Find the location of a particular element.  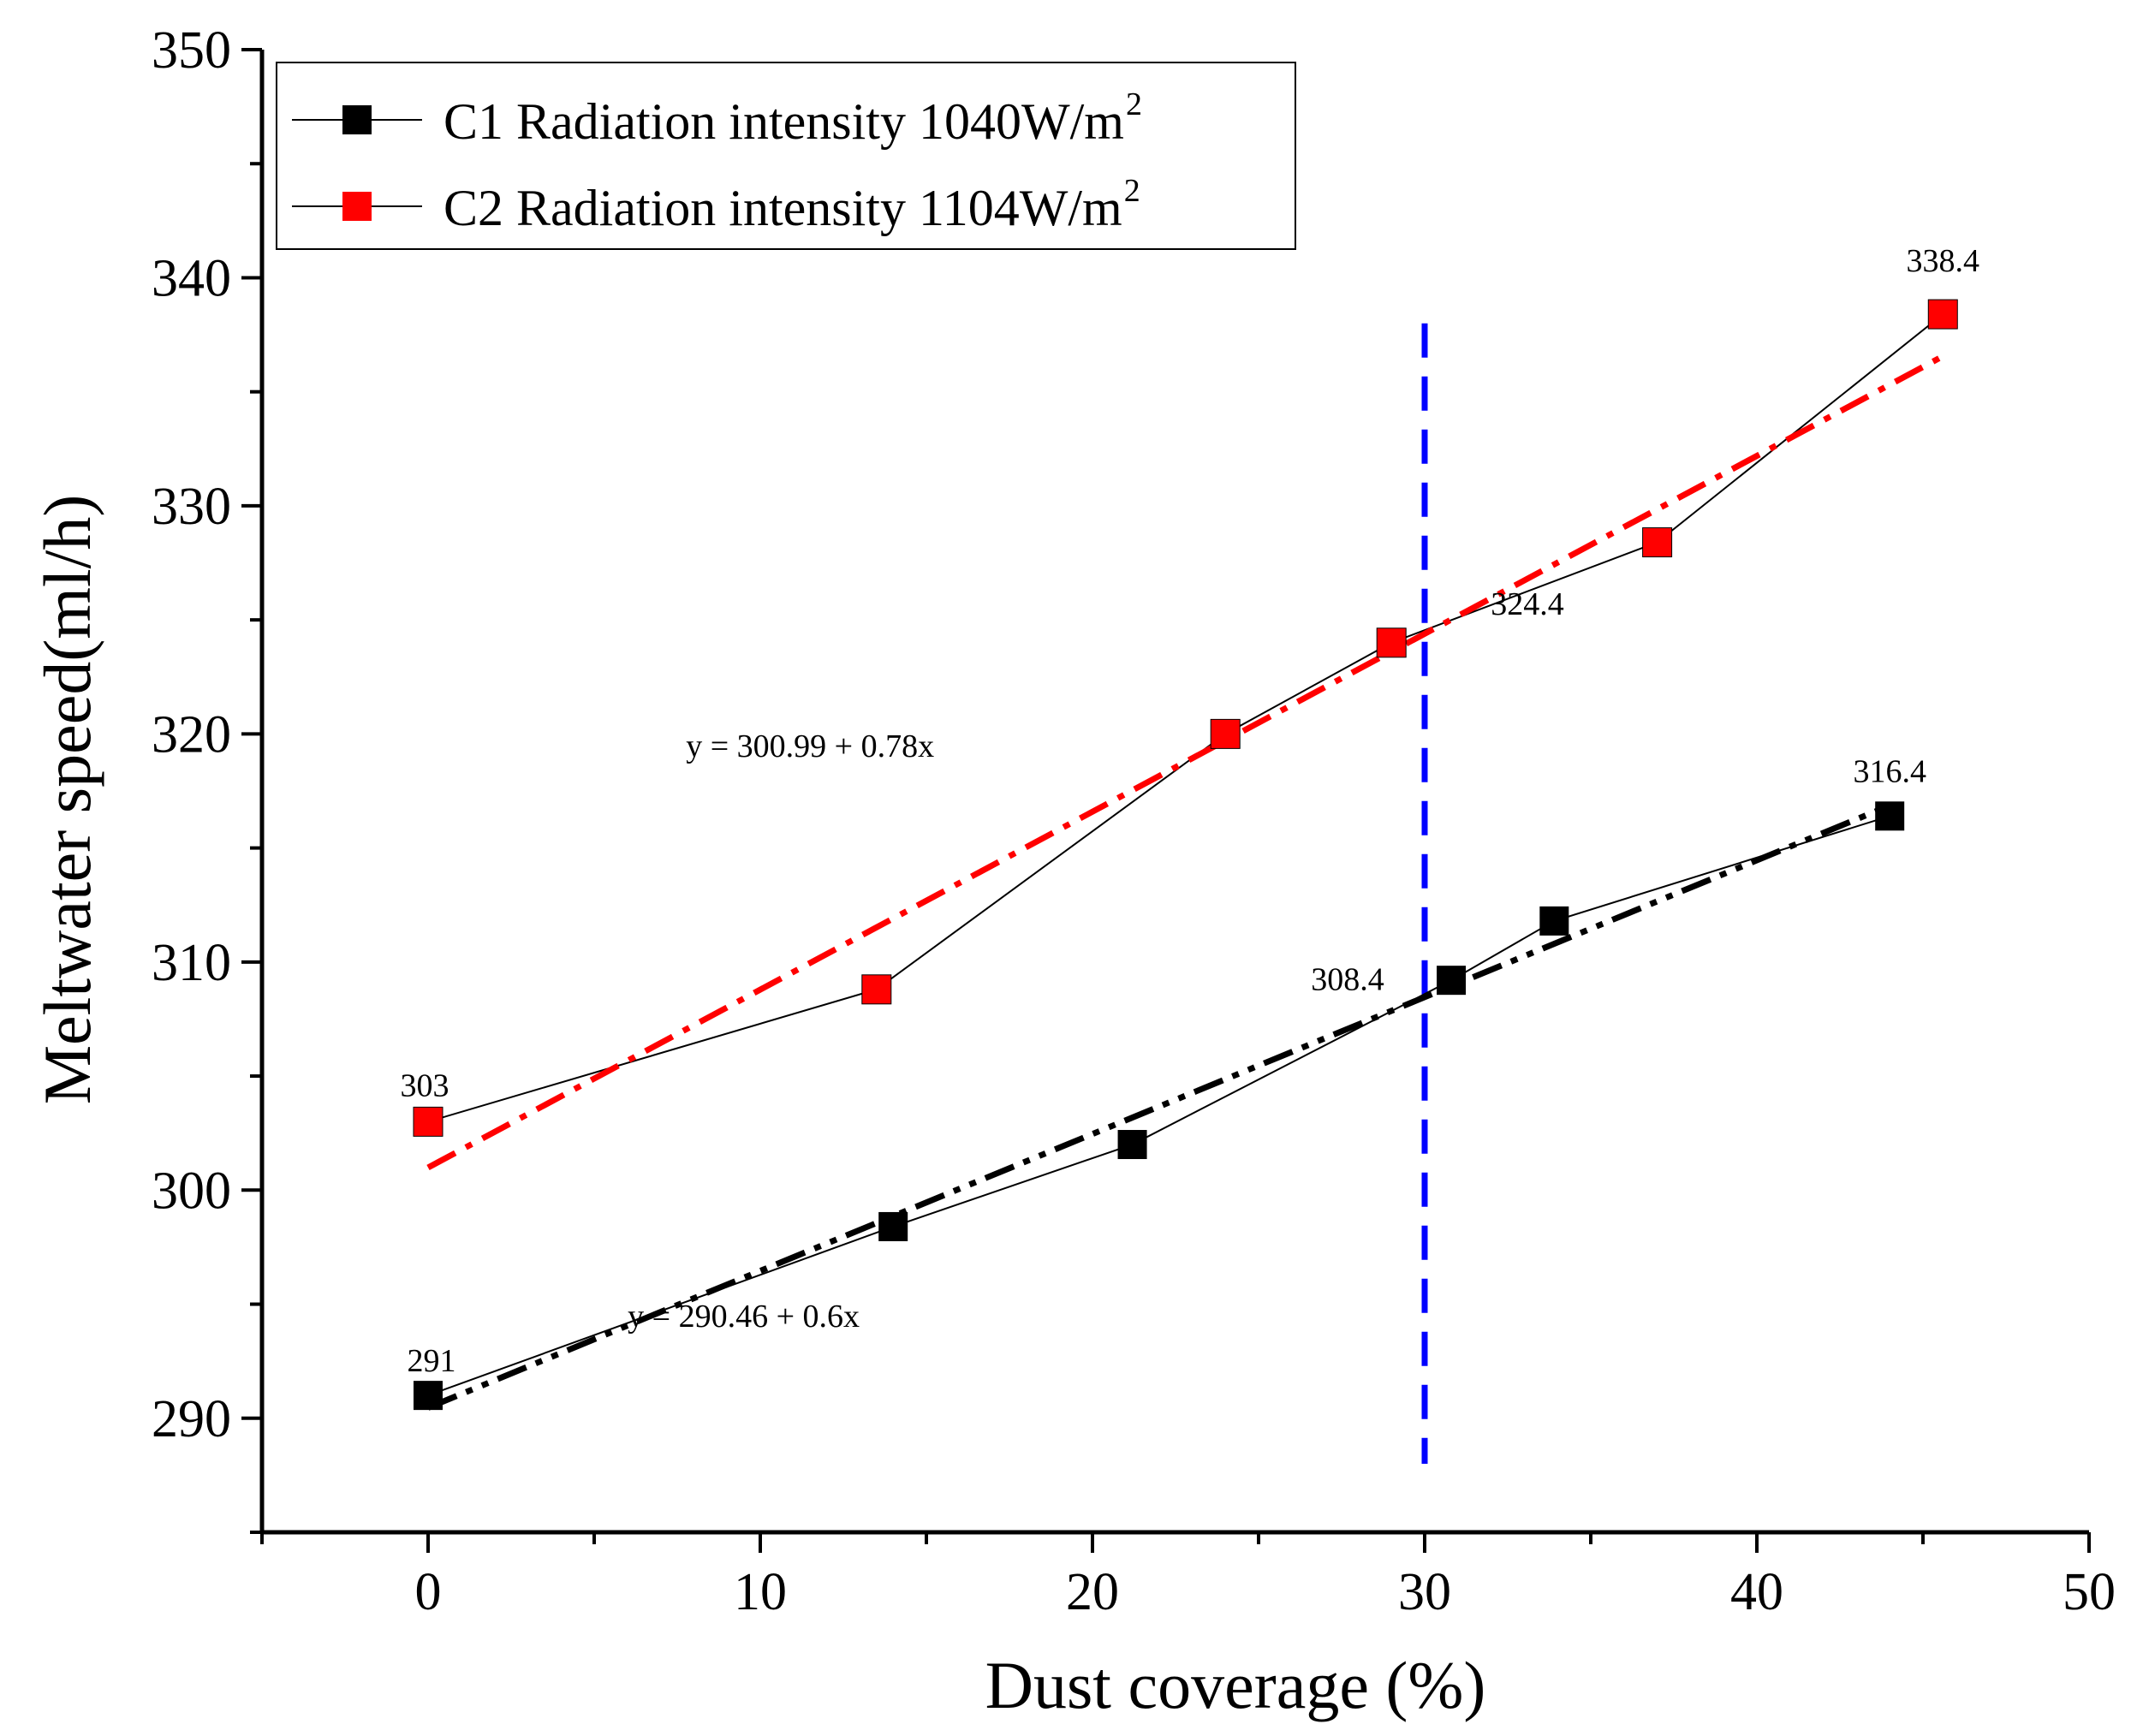

x-tick-label: 40 is located at coordinates (1757, 1592).